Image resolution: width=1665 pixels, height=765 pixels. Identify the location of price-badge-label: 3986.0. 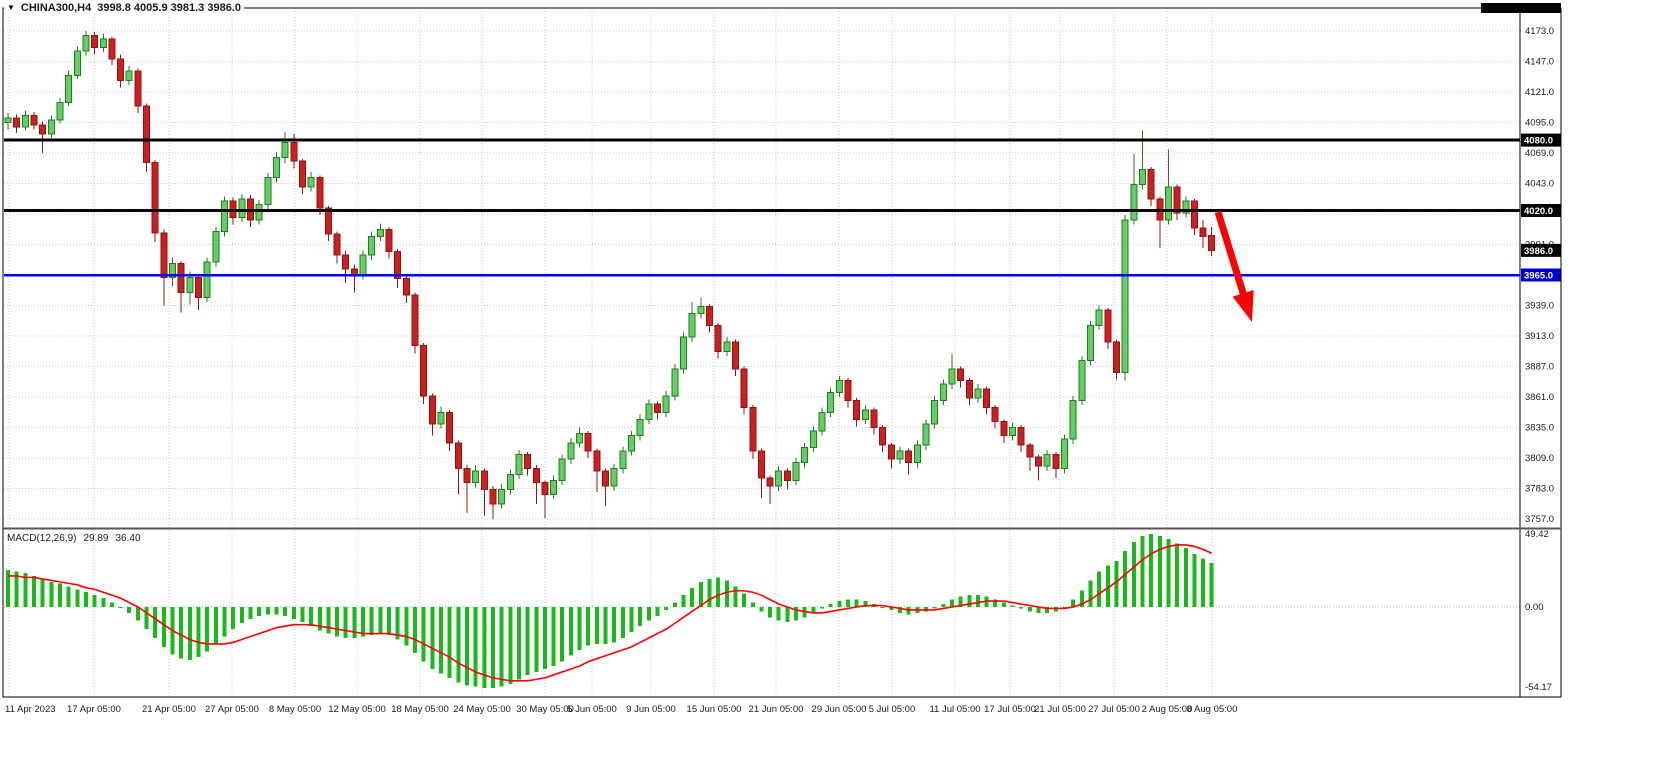
(1538, 251).